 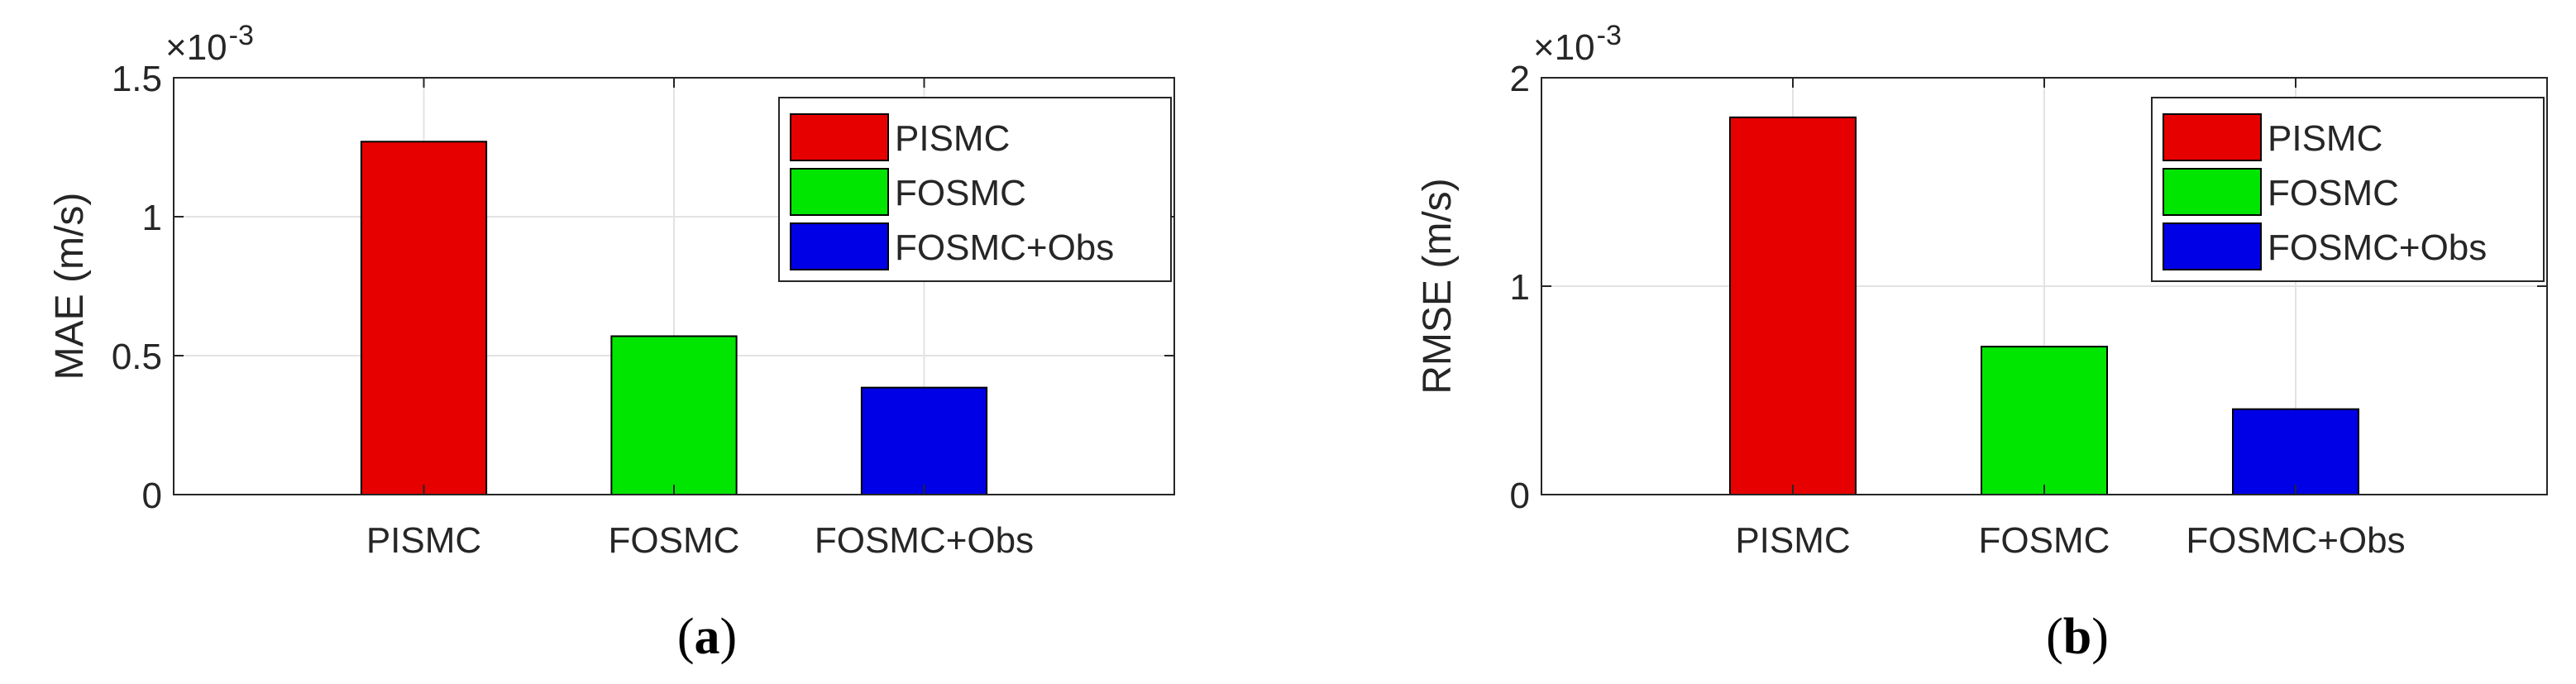 I want to click on caption-letter: b, so click(x=2077, y=637).